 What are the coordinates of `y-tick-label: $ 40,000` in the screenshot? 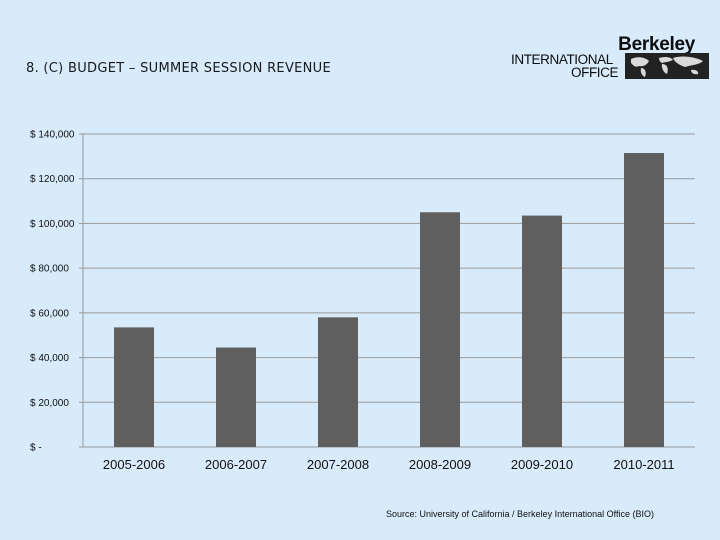 It's located at (49, 358).